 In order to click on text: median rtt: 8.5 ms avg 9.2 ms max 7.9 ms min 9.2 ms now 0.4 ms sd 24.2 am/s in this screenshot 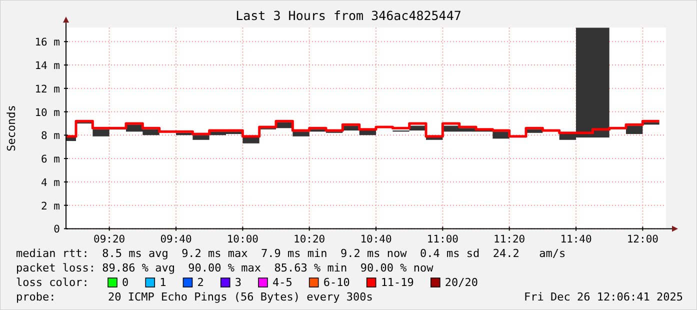, I will do `click(291, 253)`.